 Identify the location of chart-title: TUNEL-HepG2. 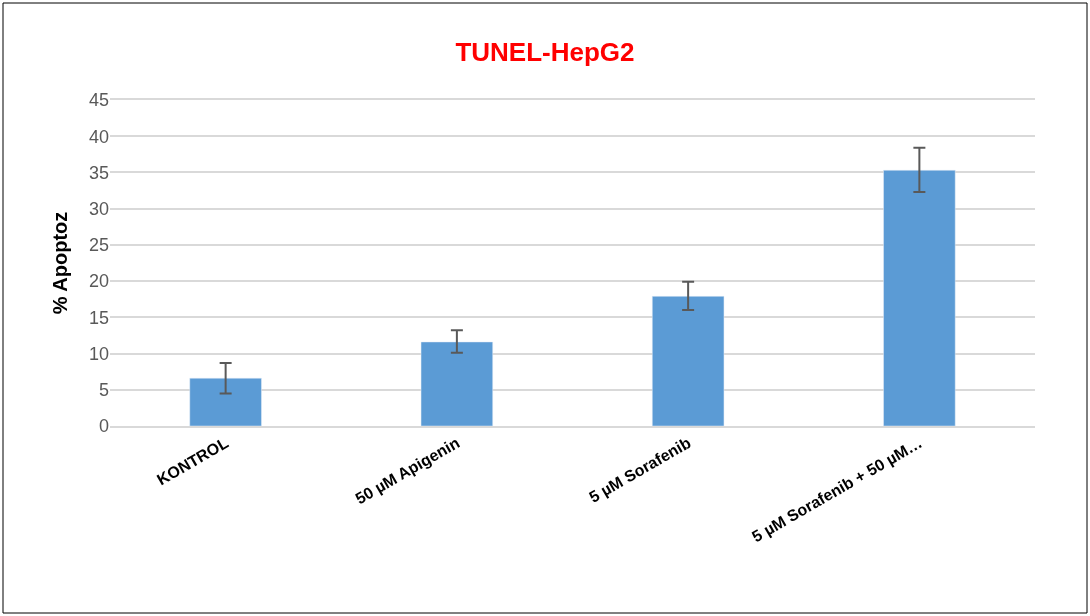
(545, 52).